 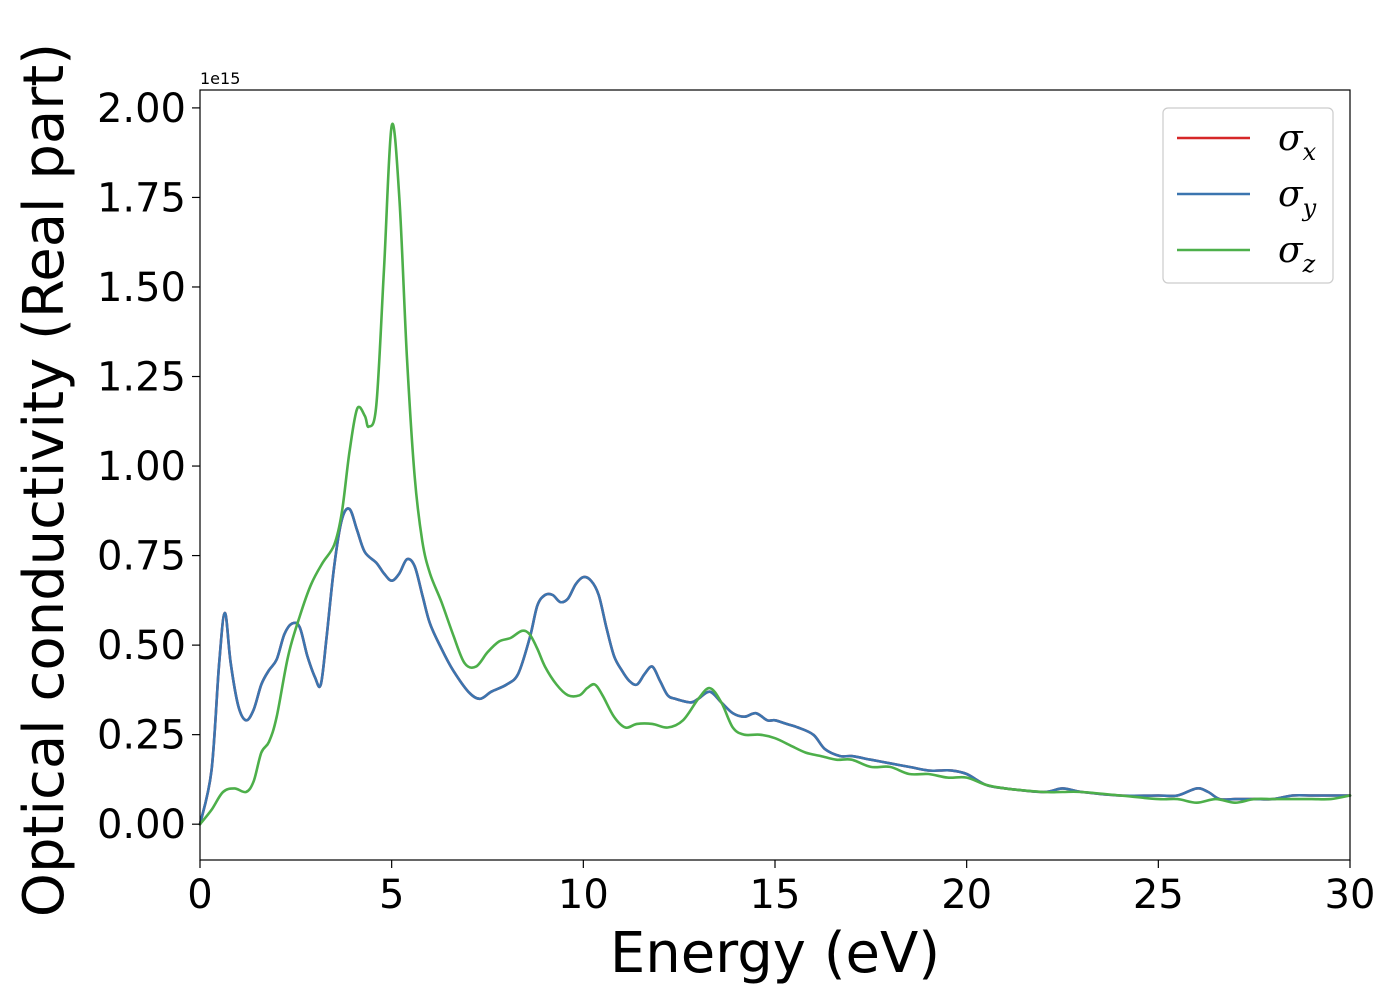 What do you see at coordinates (141, 646) in the screenshot?
I see `y-tick-label: 0.50` at bounding box center [141, 646].